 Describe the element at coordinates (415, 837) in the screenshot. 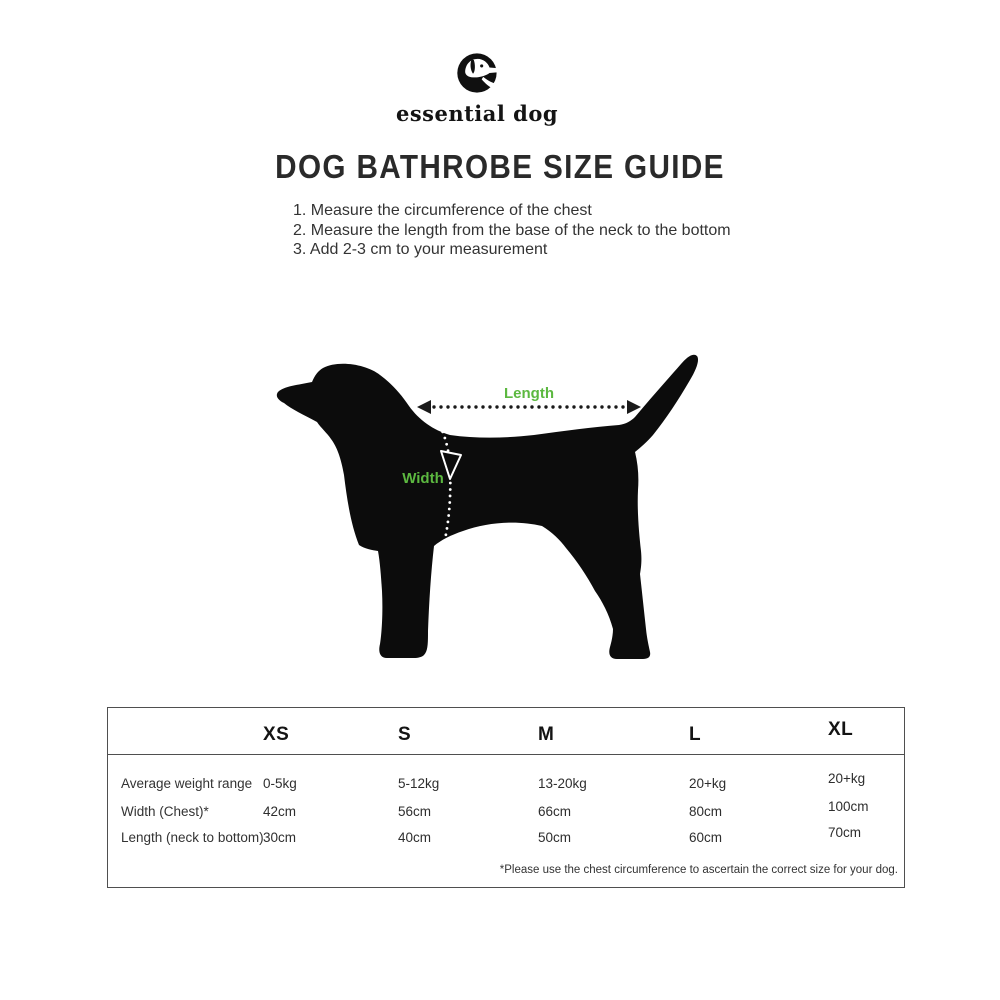

I see `table-cell: 40cm` at that location.